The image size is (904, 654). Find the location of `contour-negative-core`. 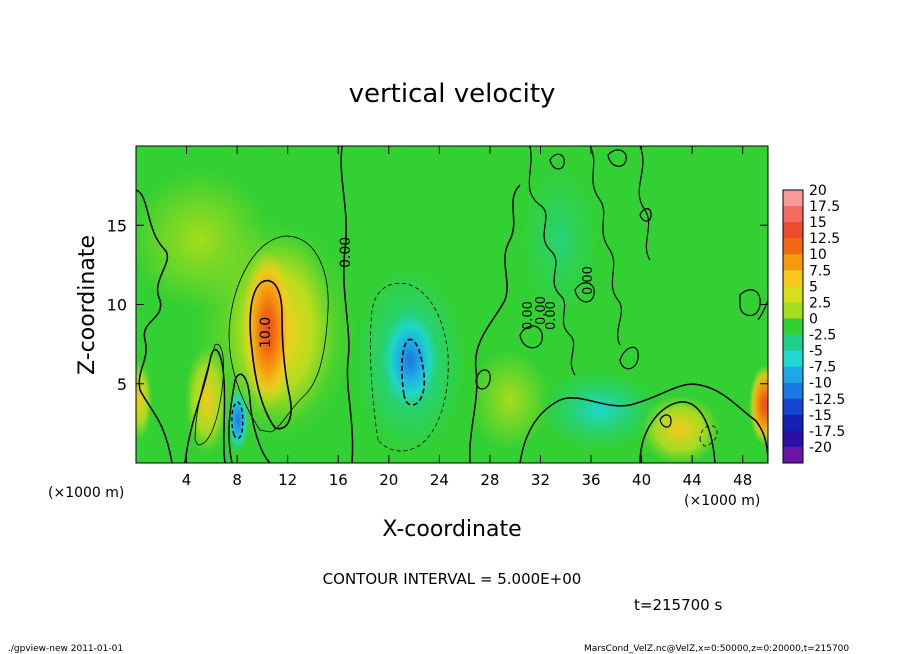

contour-negative-core is located at coordinates (413, 372).